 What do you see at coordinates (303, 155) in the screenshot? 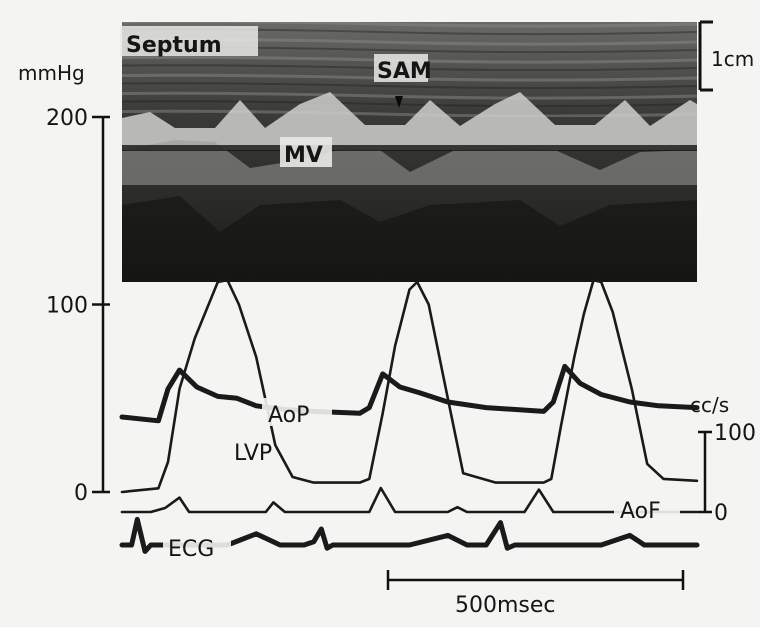
I see `mv-label: MV` at bounding box center [303, 155].